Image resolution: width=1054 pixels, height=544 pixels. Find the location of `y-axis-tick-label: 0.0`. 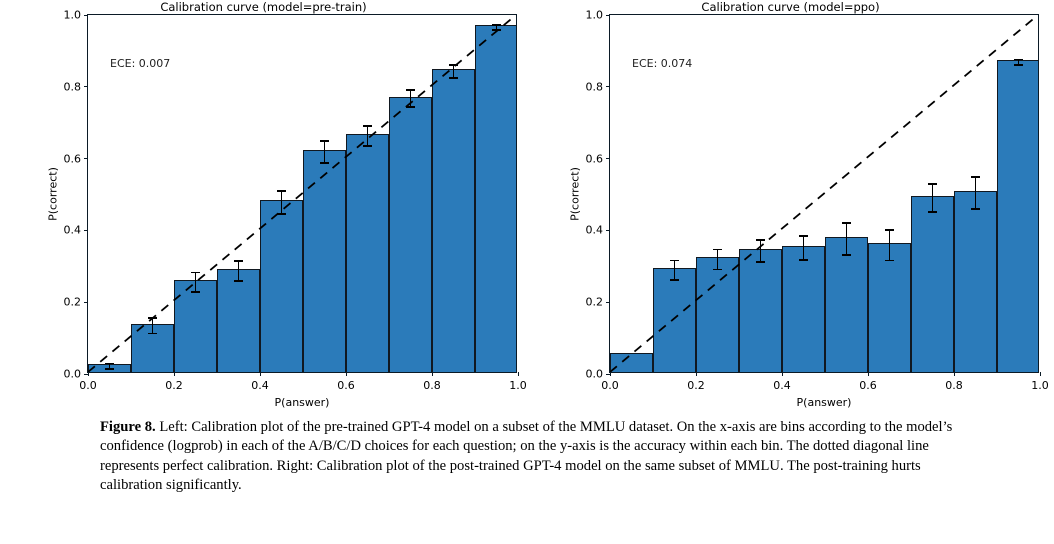

y-axis-tick-label: 0.0 is located at coordinates (594, 374).